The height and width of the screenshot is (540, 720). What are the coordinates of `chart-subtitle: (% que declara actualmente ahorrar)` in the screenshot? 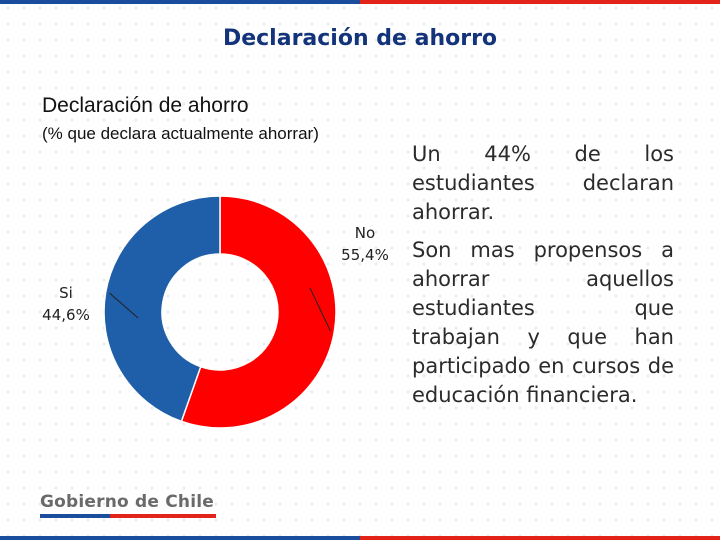 It's located at (180, 133).